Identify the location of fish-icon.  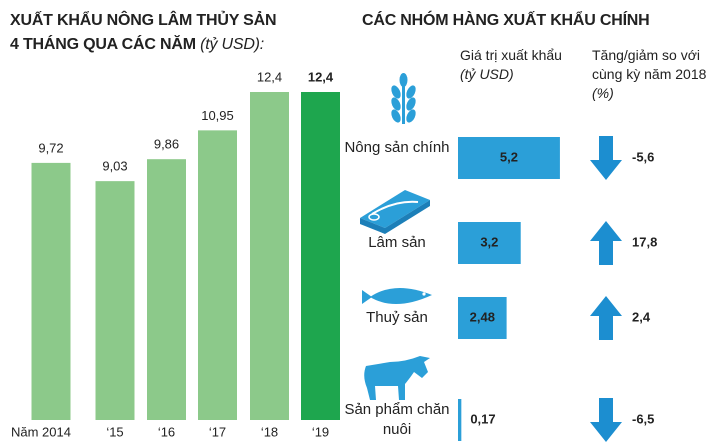
(397, 296).